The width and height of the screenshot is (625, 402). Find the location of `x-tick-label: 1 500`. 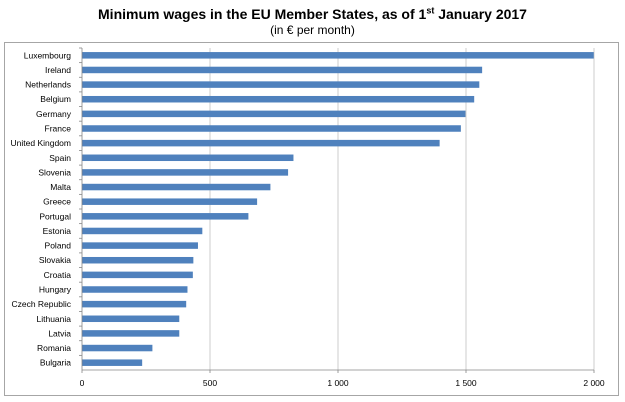

x-tick-label: 1 500 is located at coordinates (466, 383).